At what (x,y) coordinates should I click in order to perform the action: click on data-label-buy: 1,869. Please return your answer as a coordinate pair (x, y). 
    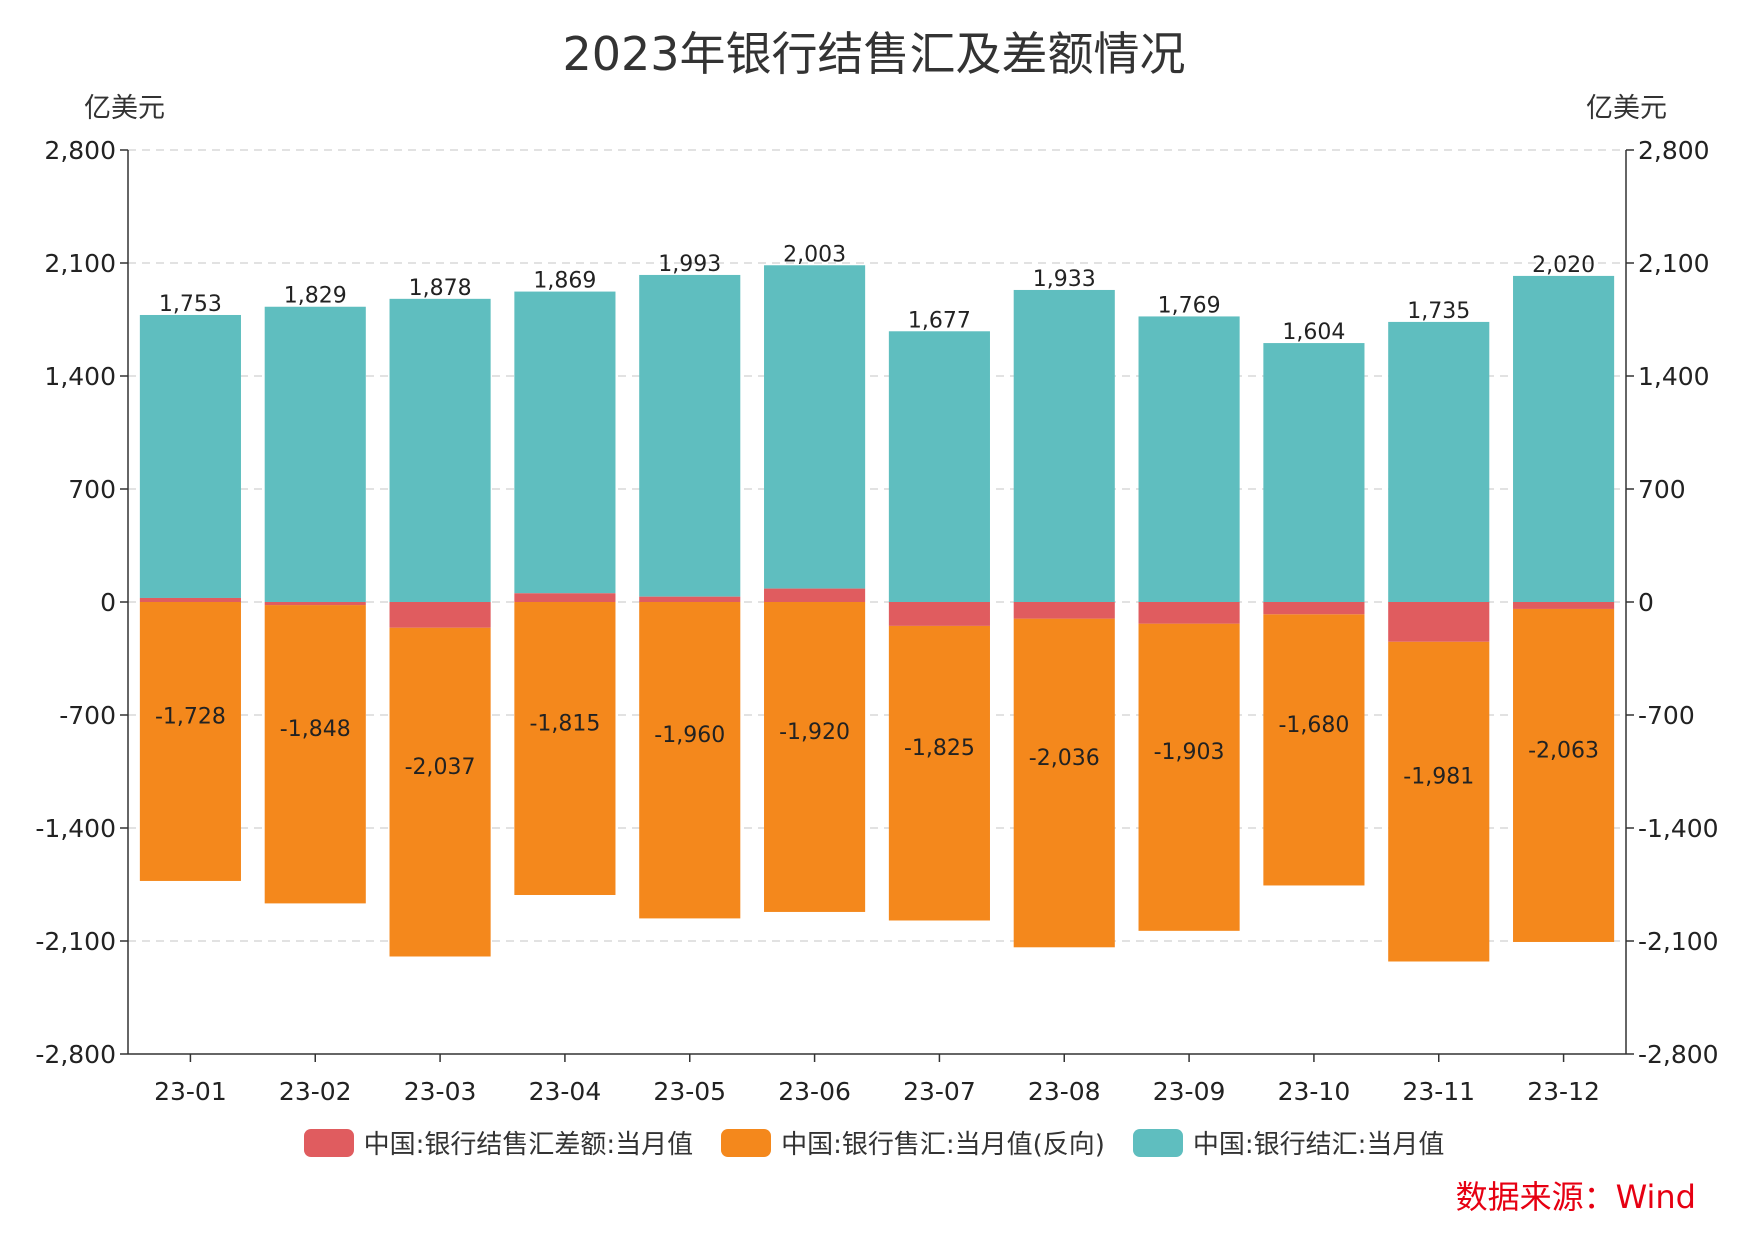
    Looking at the image, I should click on (564, 281).